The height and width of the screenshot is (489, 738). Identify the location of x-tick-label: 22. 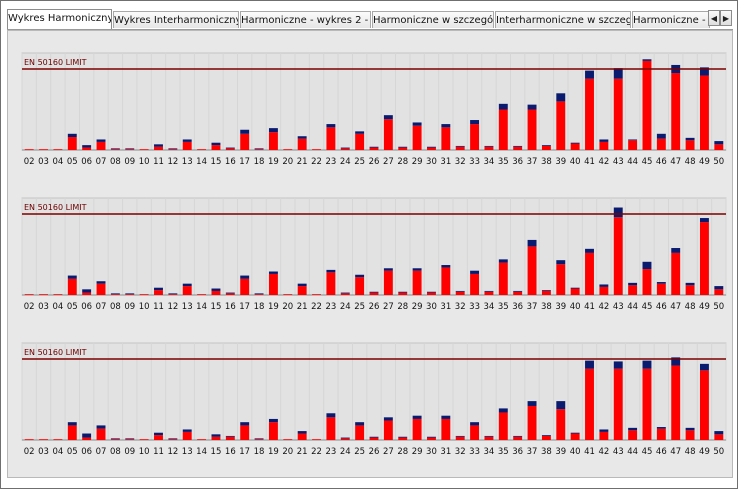
(316, 307).